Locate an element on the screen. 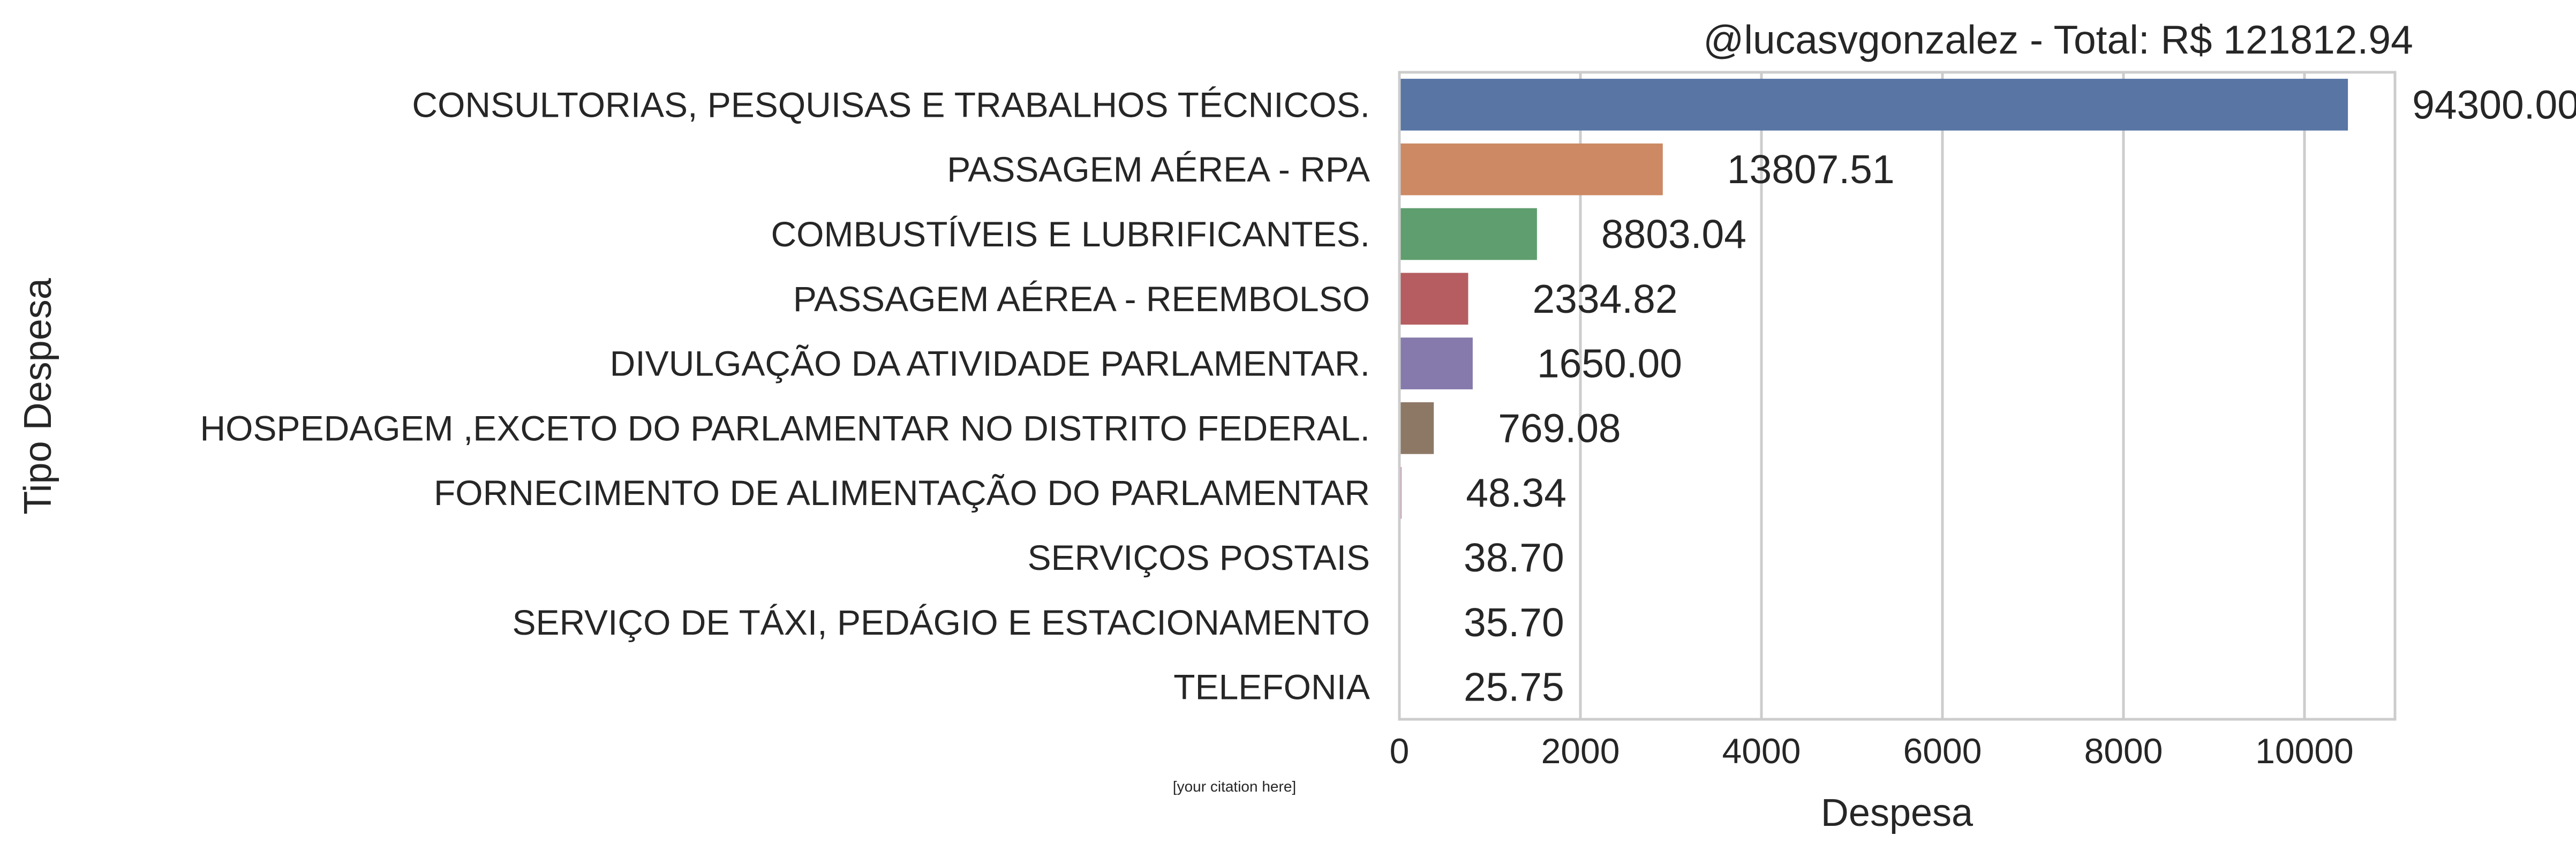  category-label: TELEFONIA is located at coordinates (1272, 687).